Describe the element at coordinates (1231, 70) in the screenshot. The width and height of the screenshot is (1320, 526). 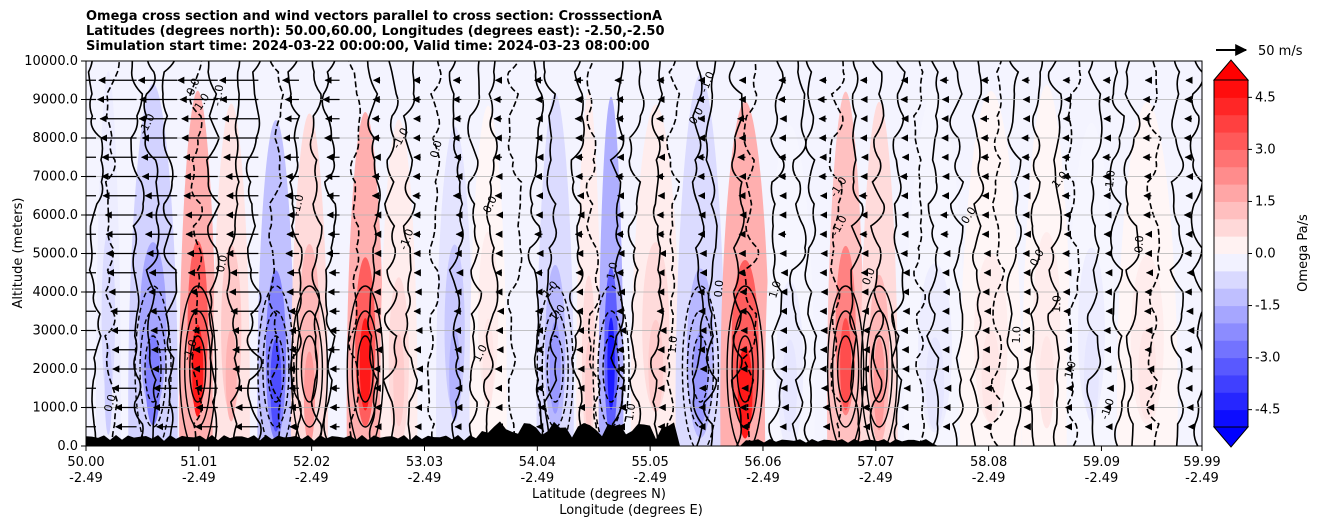
I see `colorbar-extend-max` at that location.